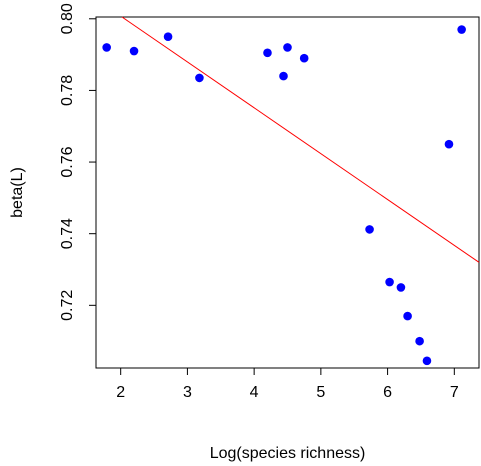 Image resolution: width=481 pixels, height=466 pixels. I want to click on y-tick-label: 0.72, so click(67, 305).